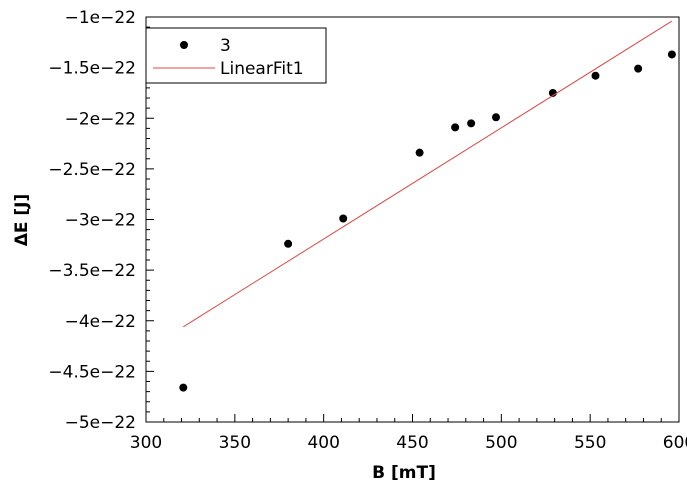 The image size is (687, 489). What do you see at coordinates (404, 473) in the screenshot?
I see `x-axis-title: B [mT]` at bounding box center [404, 473].